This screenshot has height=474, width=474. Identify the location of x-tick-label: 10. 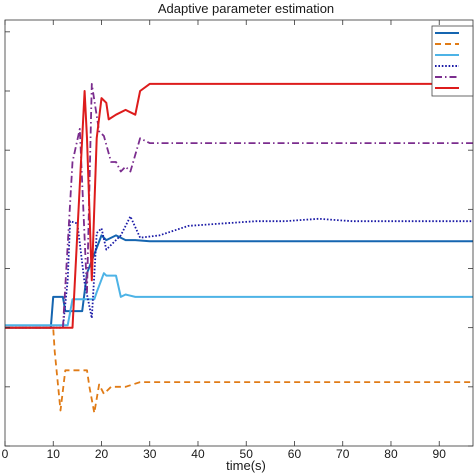
(54, 454).